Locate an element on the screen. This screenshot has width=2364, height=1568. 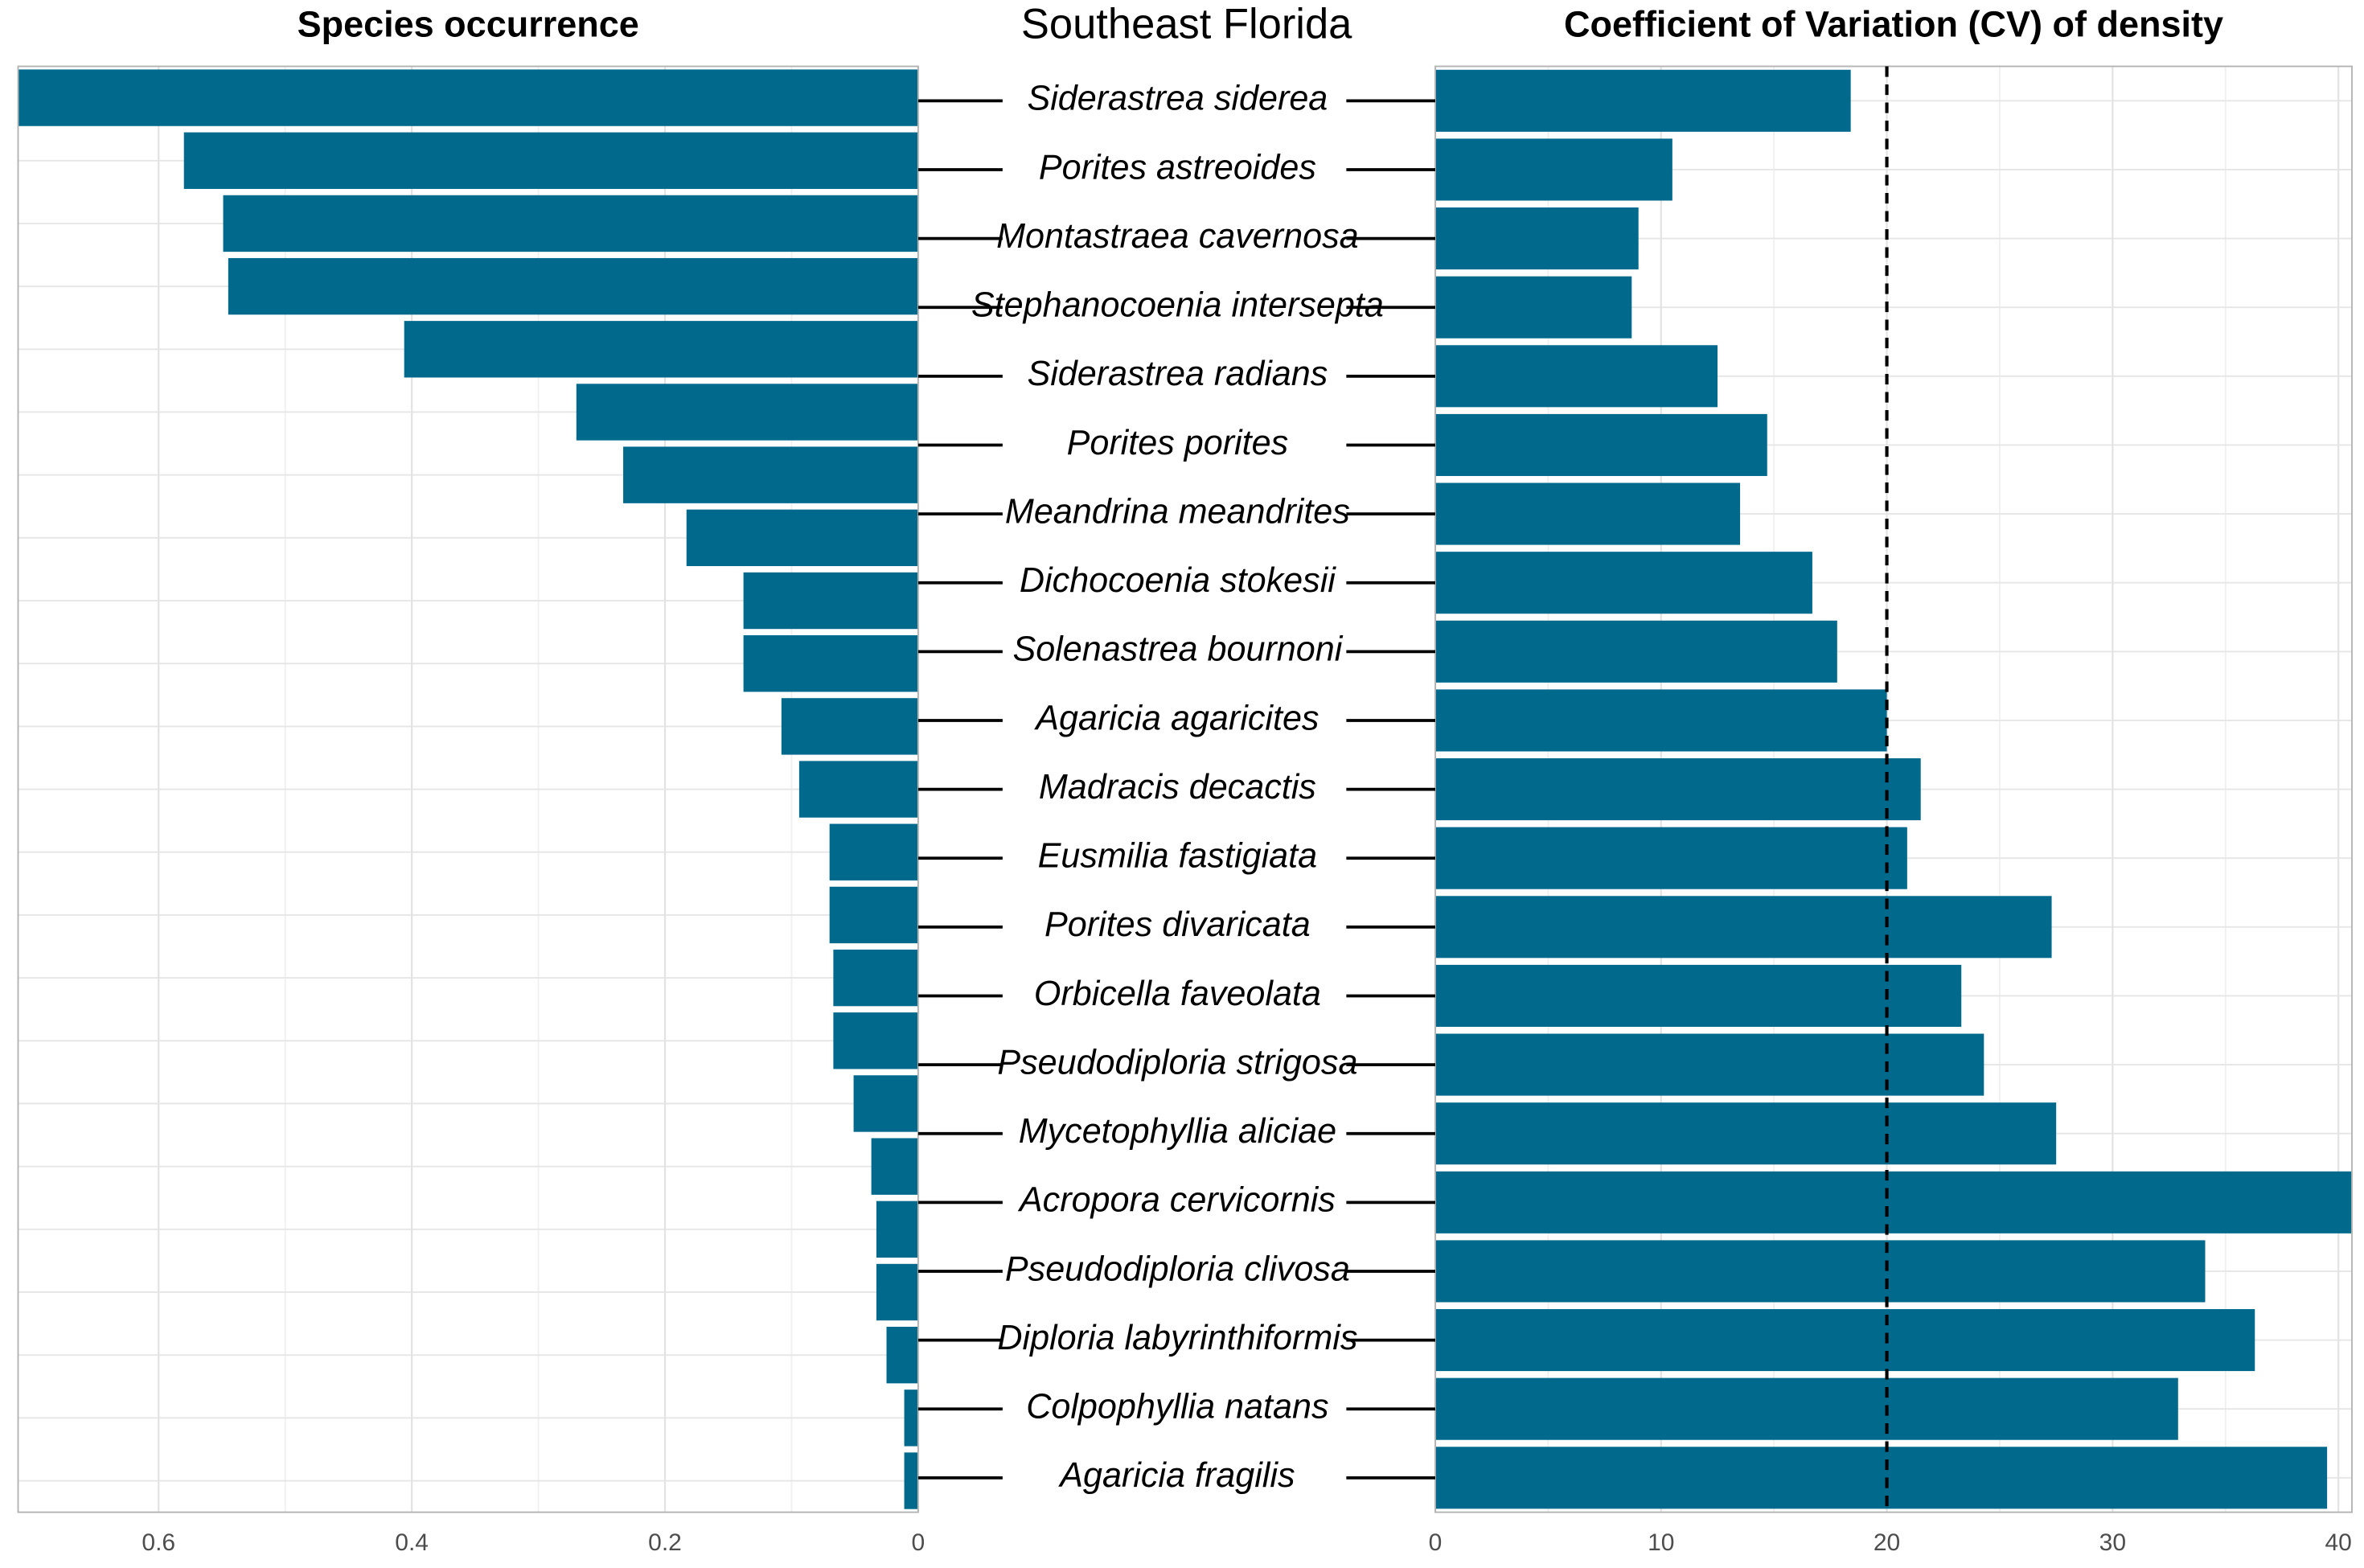
x-tick-label: 10 is located at coordinates (1661, 1542).